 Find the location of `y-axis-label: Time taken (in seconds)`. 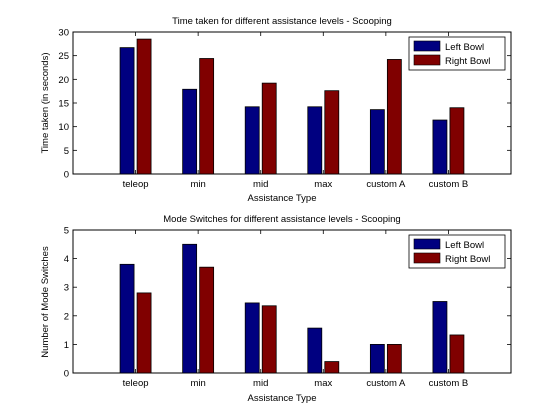

y-axis-label: Time taken (in seconds) is located at coordinates (45, 102).